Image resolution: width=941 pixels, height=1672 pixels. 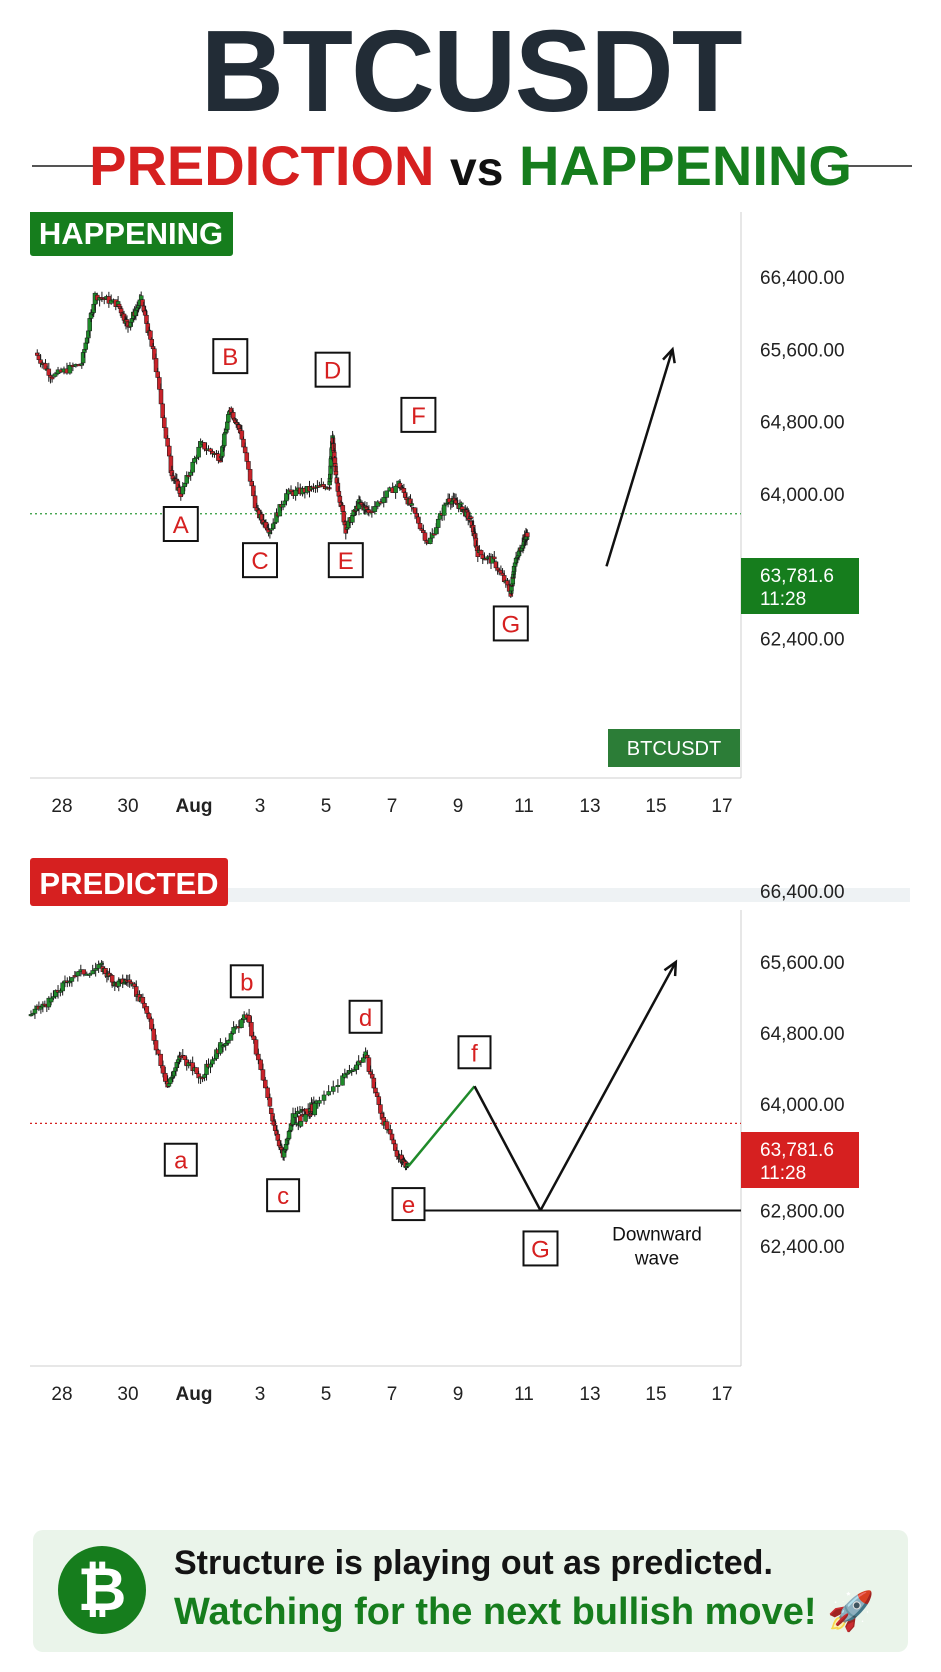 I want to click on happening-x-tick-label: 15, so click(x=655, y=806).